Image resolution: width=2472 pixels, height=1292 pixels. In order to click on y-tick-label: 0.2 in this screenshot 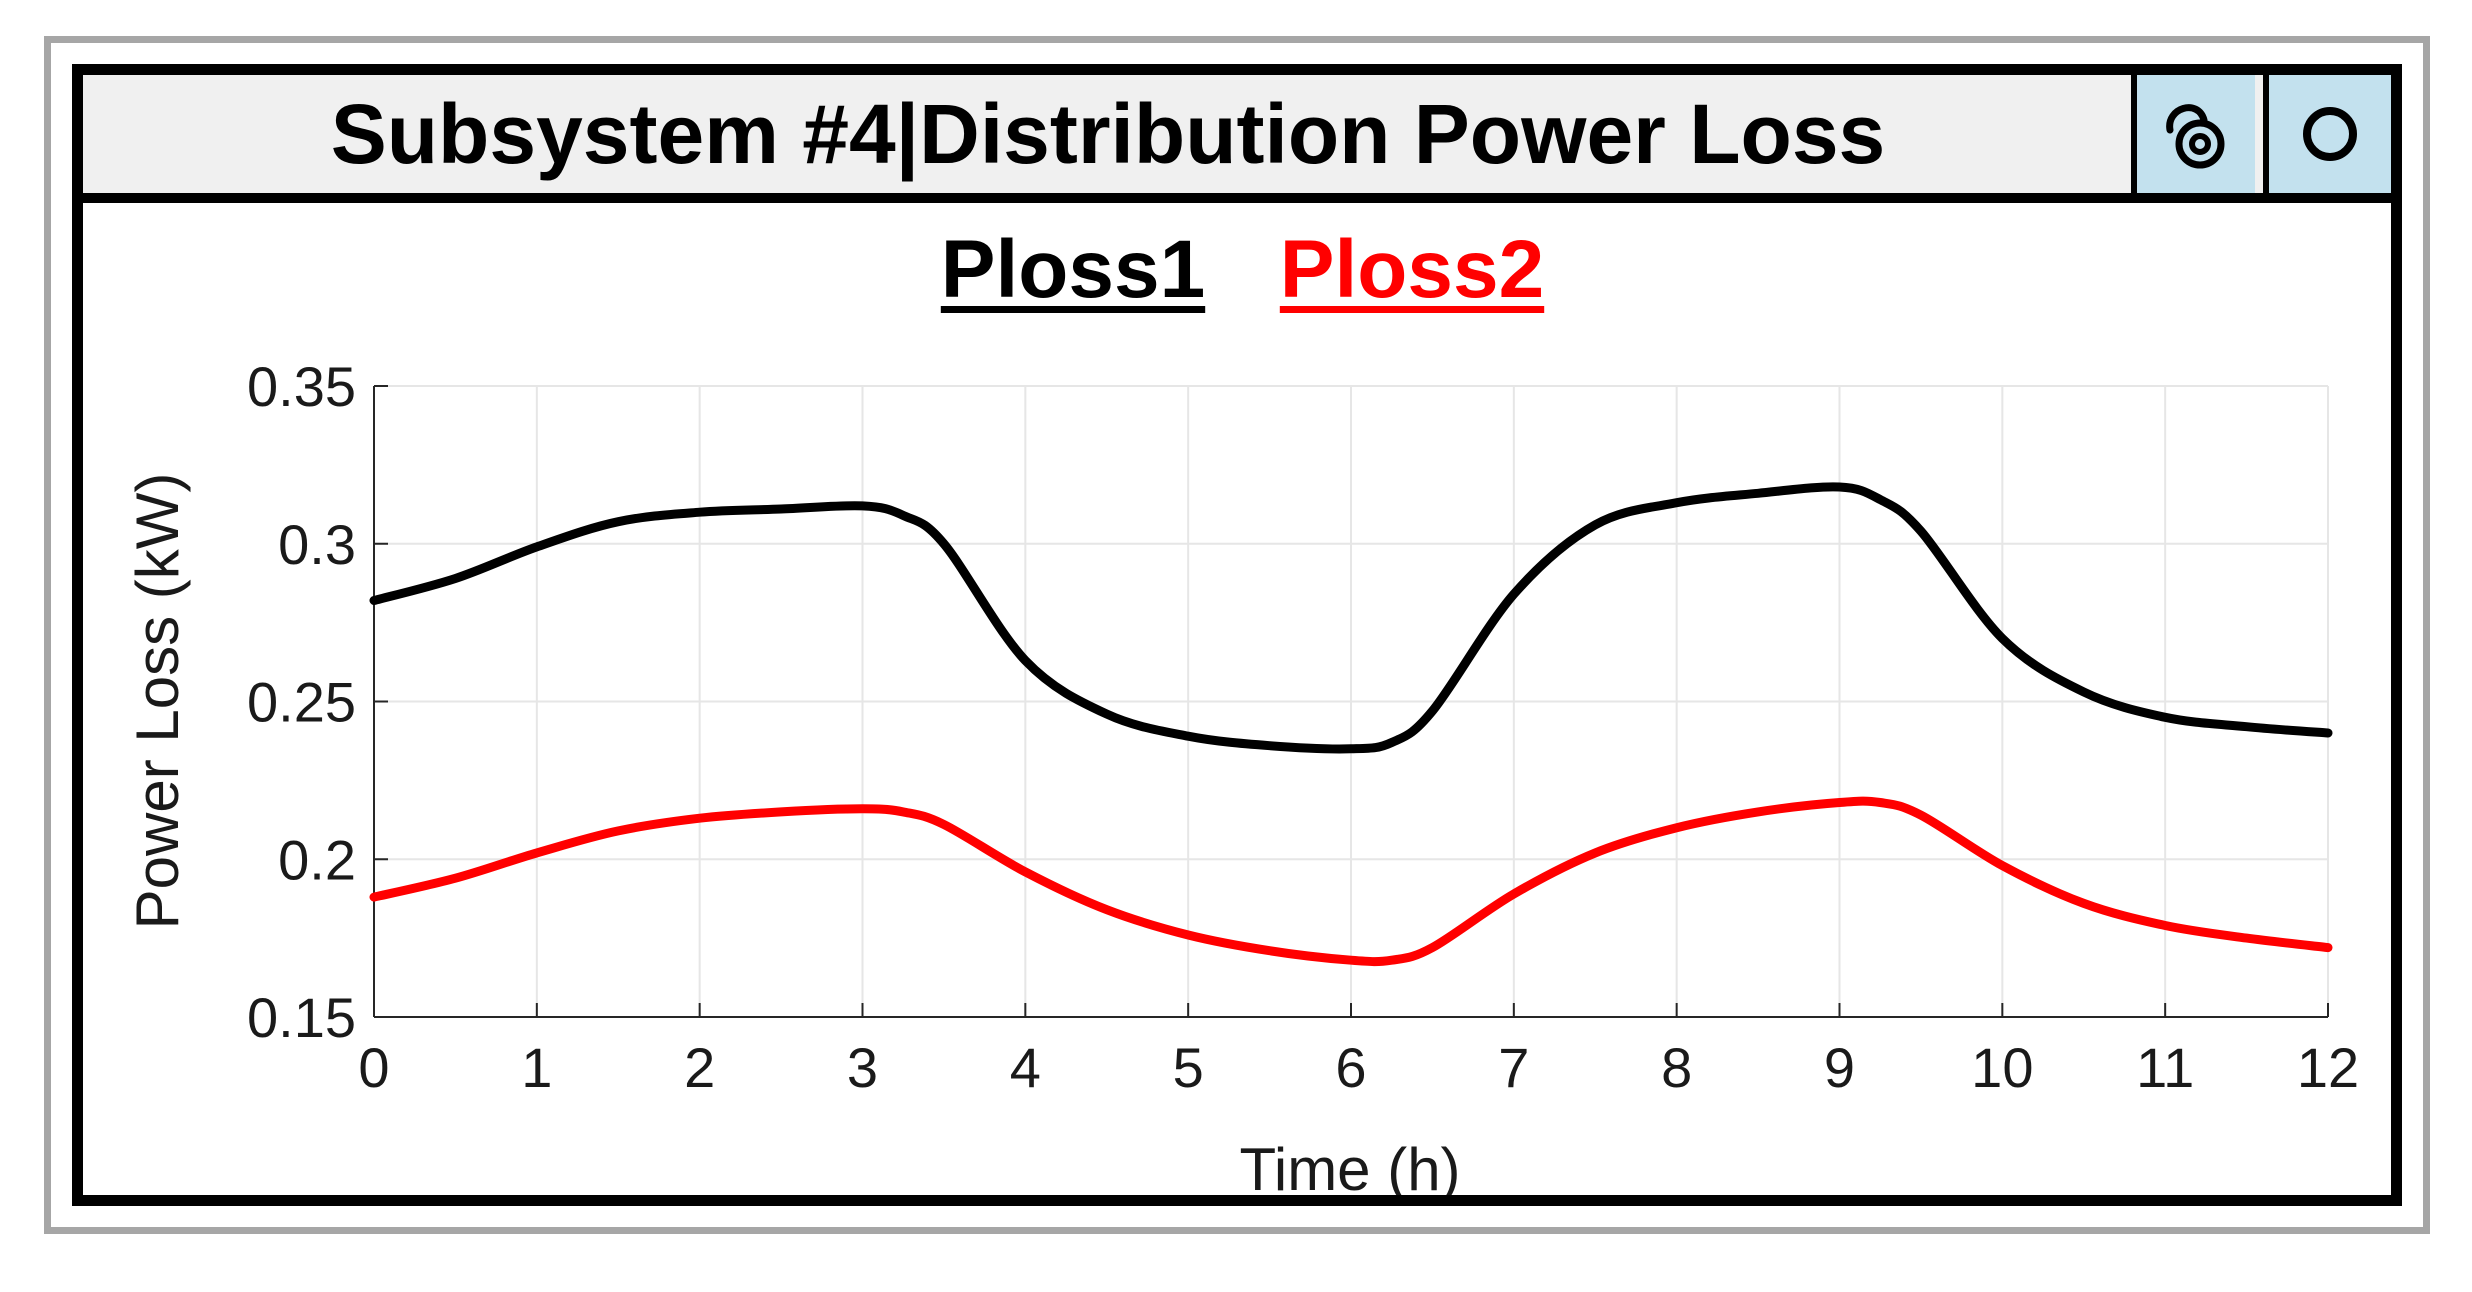, I will do `click(317, 859)`.